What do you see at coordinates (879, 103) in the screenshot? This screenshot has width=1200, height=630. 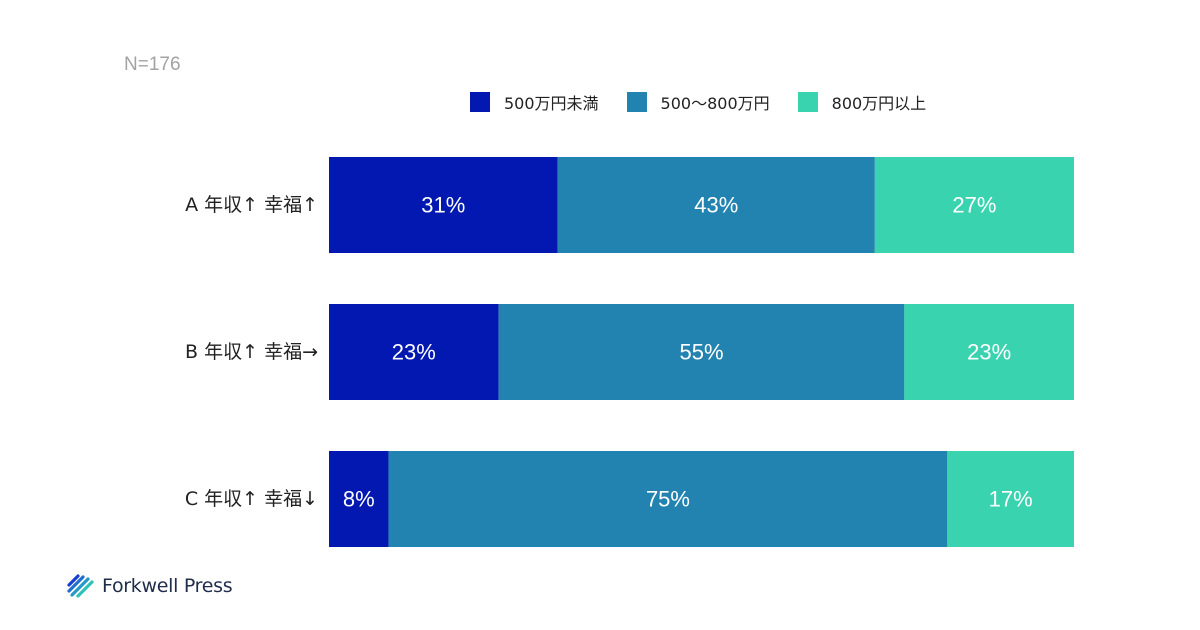 I see `legend-label-over-800: 800万円以上` at bounding box center [879, 103].